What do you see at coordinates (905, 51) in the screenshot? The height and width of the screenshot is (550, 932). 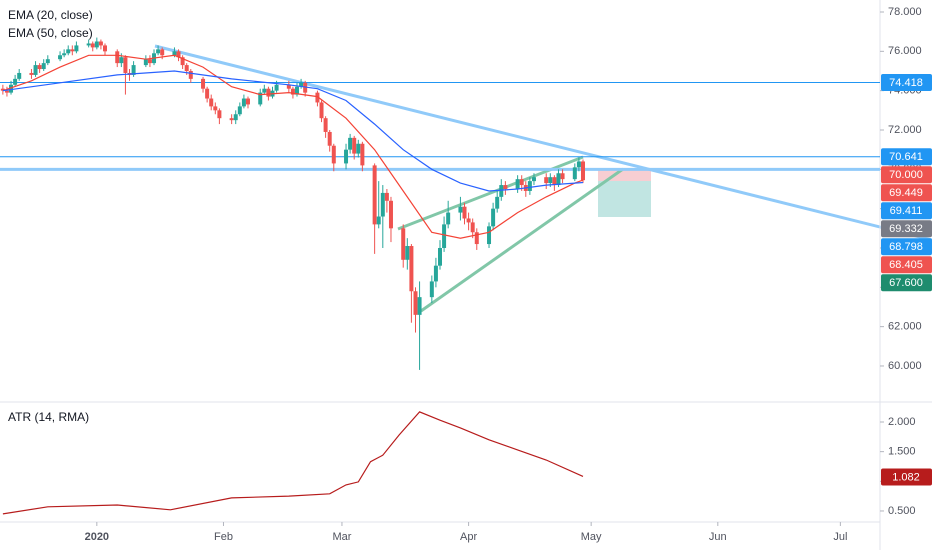 I see `y-tick-label: 76.000` at bounding box center [905, 51].